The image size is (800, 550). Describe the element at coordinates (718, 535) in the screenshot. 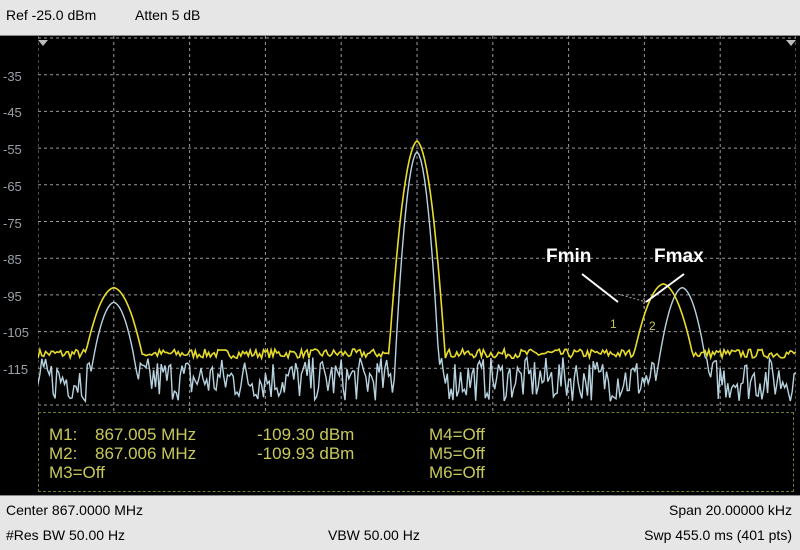

I see `sweep-time: Swp 455.0 ms (401 pts)` at that location.